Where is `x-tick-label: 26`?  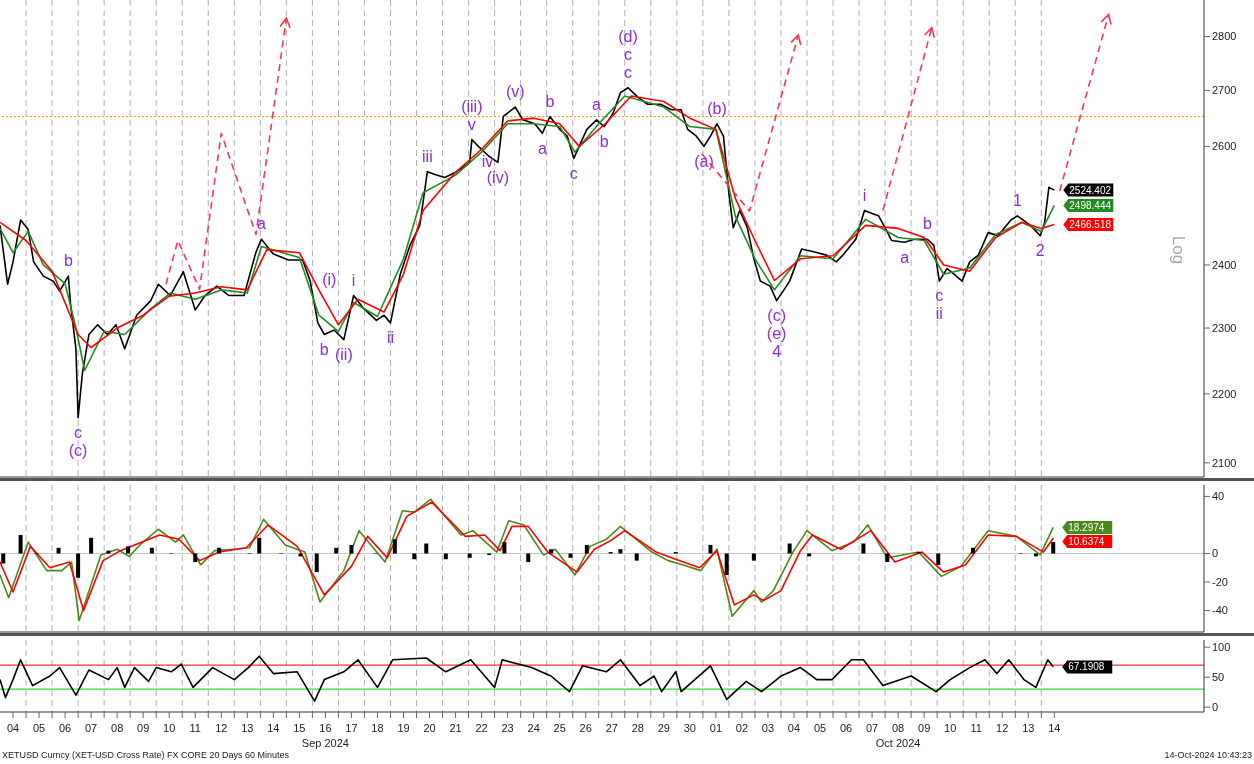 x-tick-label: 26 is located at coordinates (585, 728).